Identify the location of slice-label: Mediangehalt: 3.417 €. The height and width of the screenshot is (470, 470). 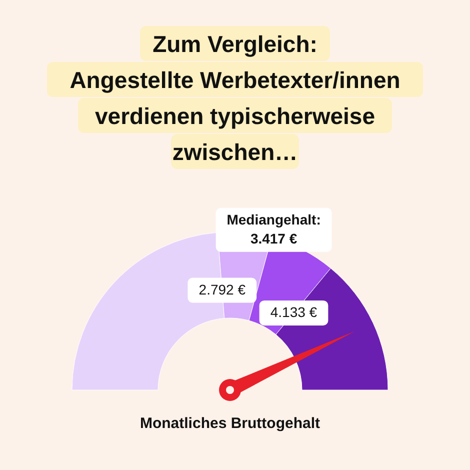
(273, 229).